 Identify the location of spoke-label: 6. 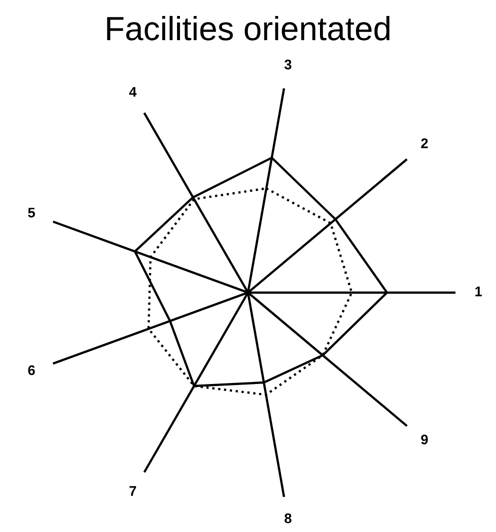
(31, 370).